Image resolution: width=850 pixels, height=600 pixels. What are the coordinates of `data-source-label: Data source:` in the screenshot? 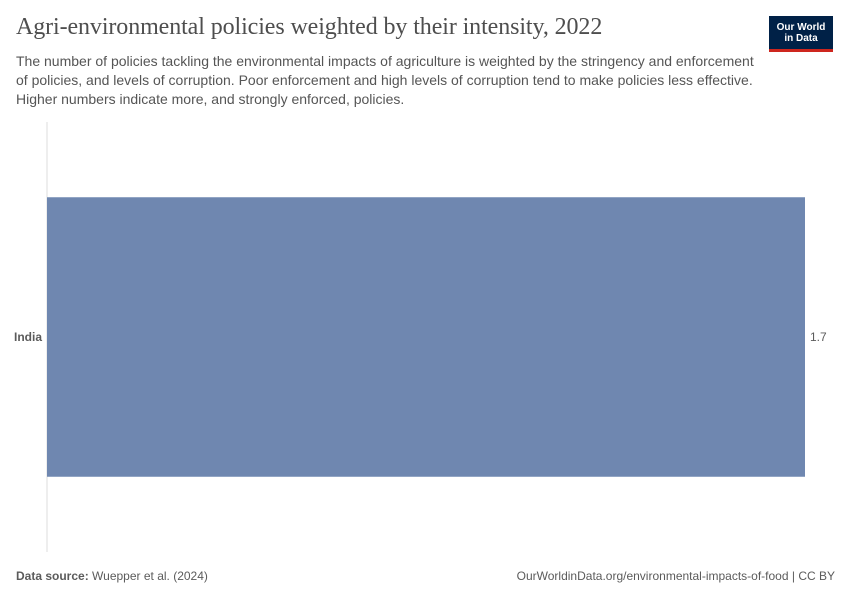 It's located at (52, 576).